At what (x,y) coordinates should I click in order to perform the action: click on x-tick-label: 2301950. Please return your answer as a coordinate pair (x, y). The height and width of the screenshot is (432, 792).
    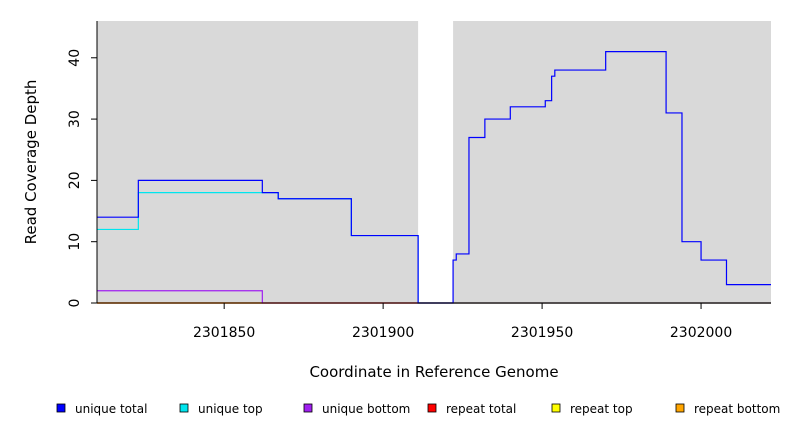
    Looking at the image, I should click on (542, 333).